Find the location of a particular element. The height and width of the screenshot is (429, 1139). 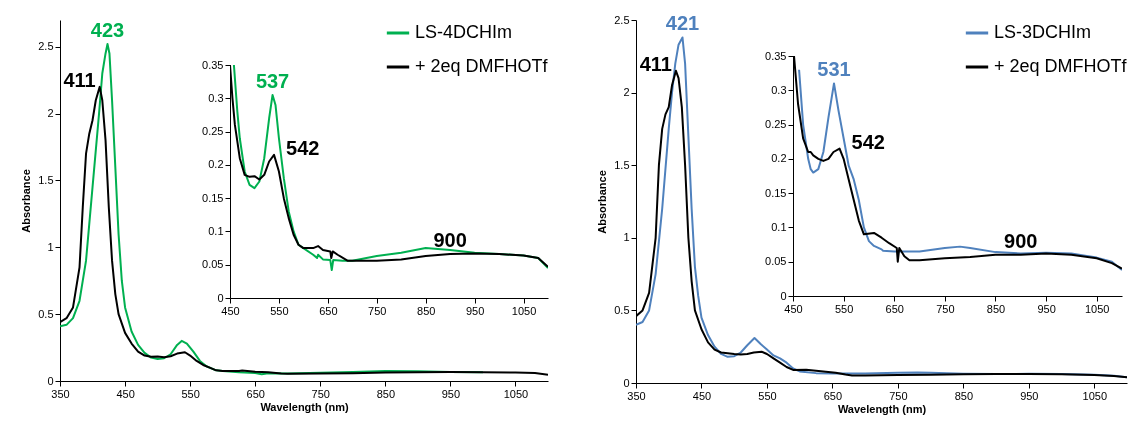

annotation: 537 is located at coordinates (272, 80).